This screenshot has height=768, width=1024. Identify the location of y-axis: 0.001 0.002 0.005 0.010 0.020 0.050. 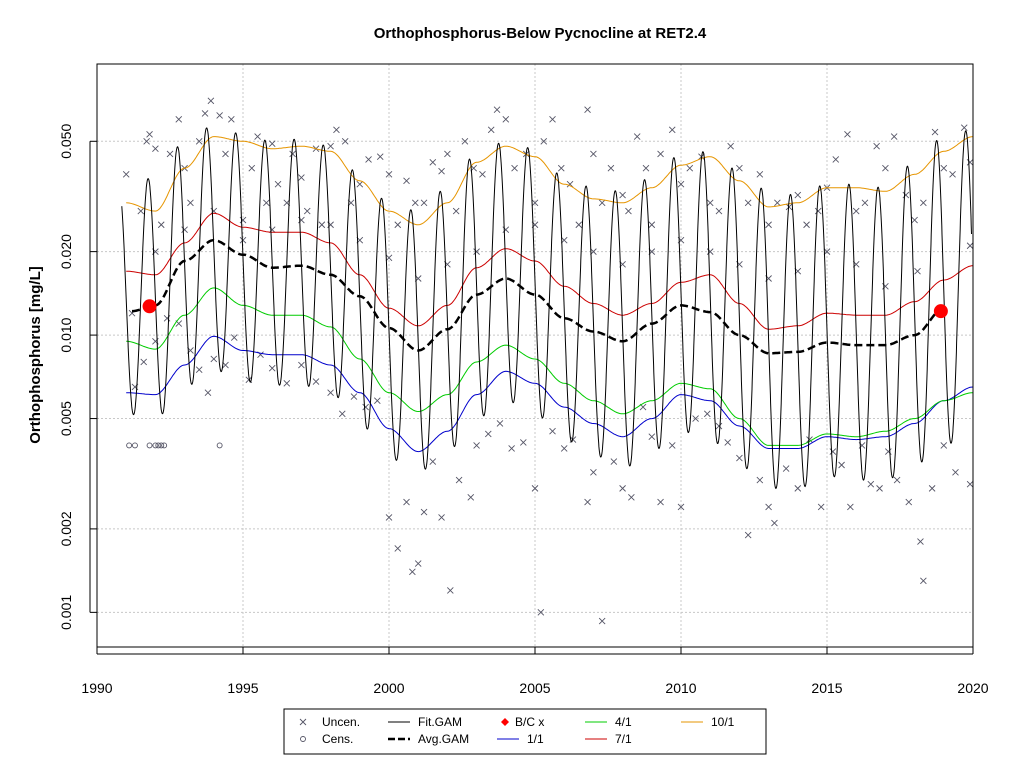
(77, 377).